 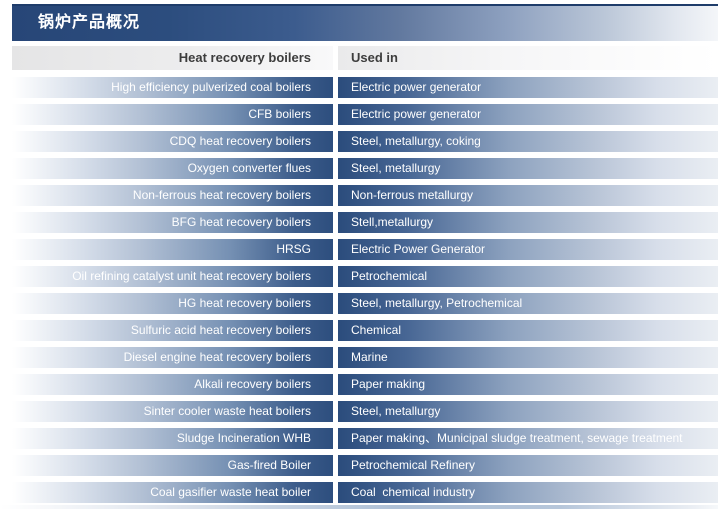 What do you see at coordinates (528, 141) in the screenshot?
I see `used-in-cell: Steel, metallurgy, coking` at bounding box center [528, 141].